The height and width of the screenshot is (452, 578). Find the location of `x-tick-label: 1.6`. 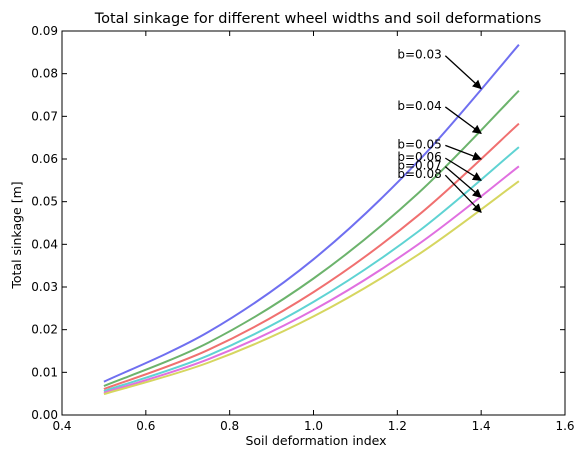

x-tick-label: 1.6 is located at coordinates (564, 426).